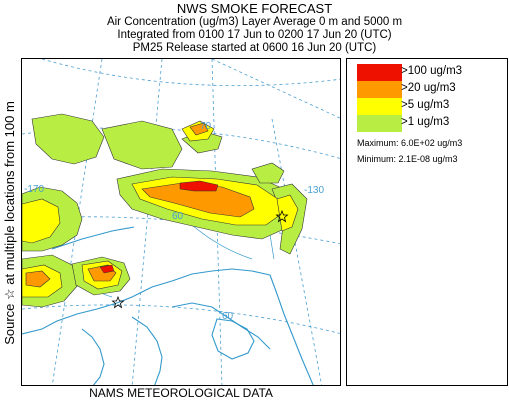 Image resolution: width=509 pixels, height=401 pixels. I want to click on map-title: NWS SMOKE FORECAST, so click(254, 8).